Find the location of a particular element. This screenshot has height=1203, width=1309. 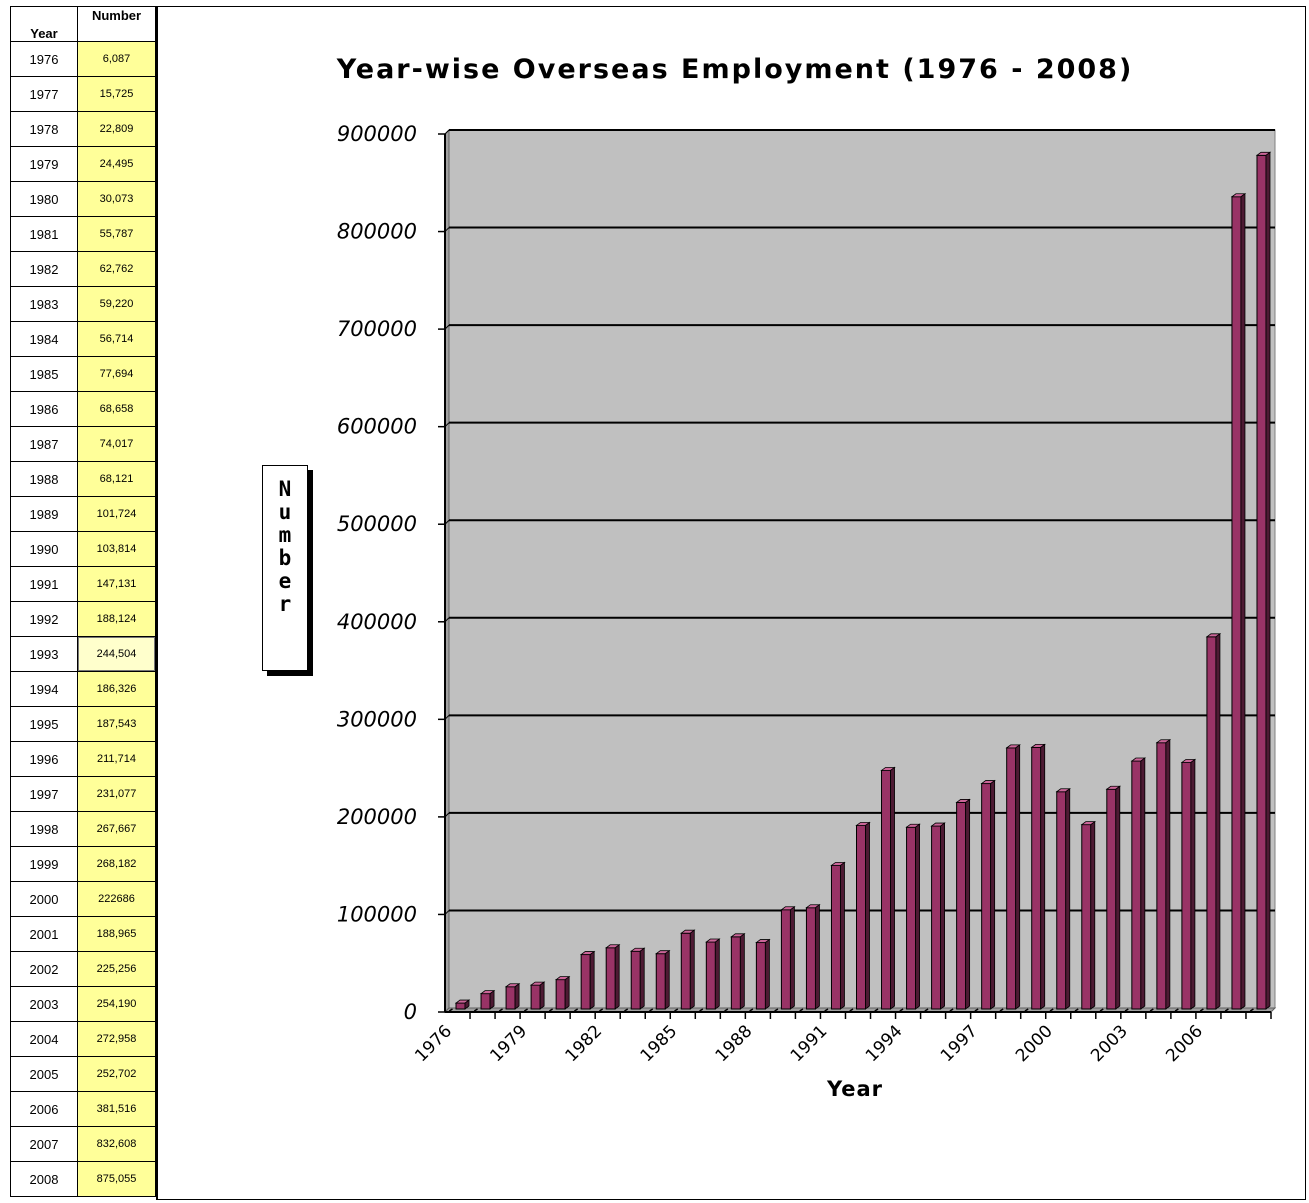

number-cell: 188,965 is located at coordinates (116, 934).